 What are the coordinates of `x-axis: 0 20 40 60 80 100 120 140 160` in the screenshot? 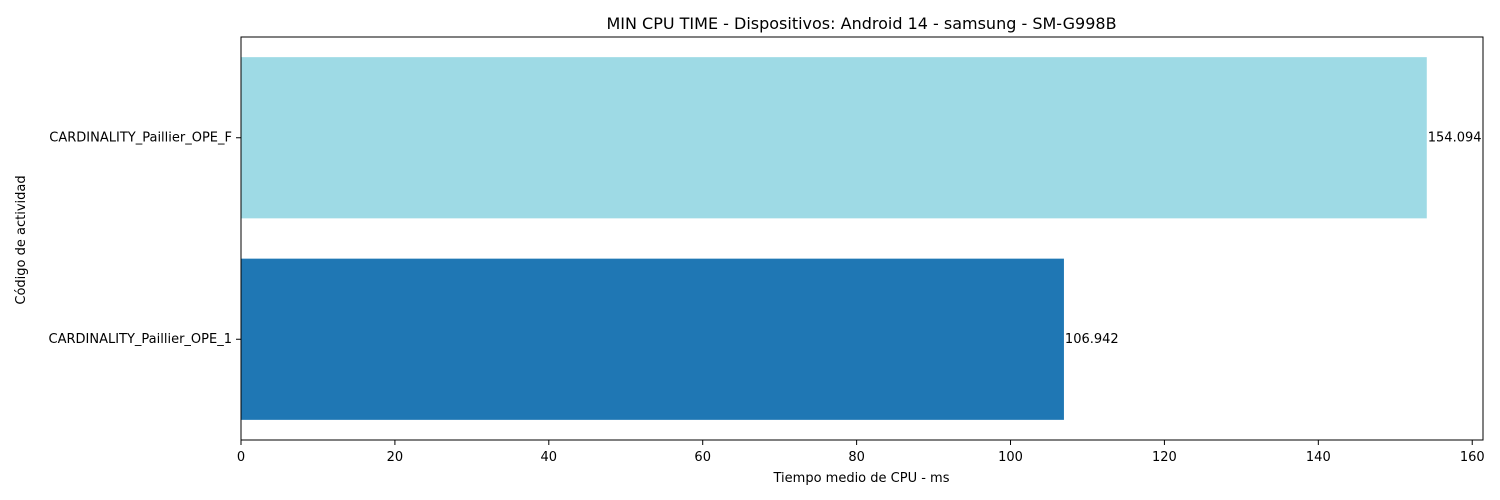 It's located at (861, 452).